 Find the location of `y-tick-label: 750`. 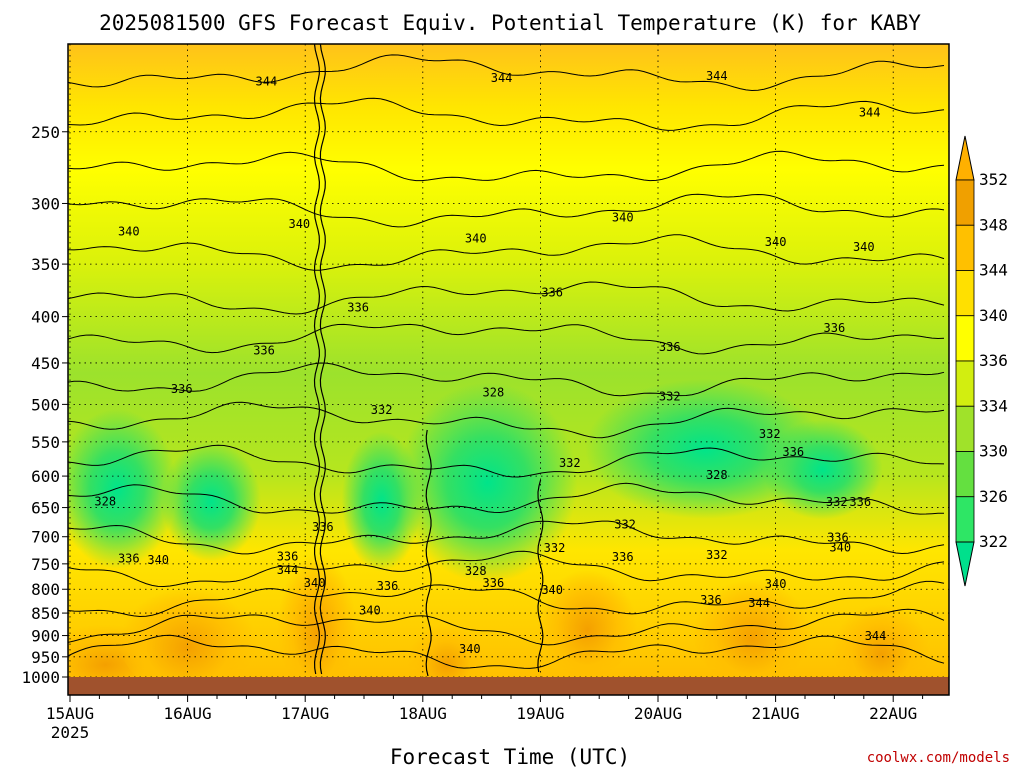

y-tick-label: 750 is located at coordinates (45, 564).